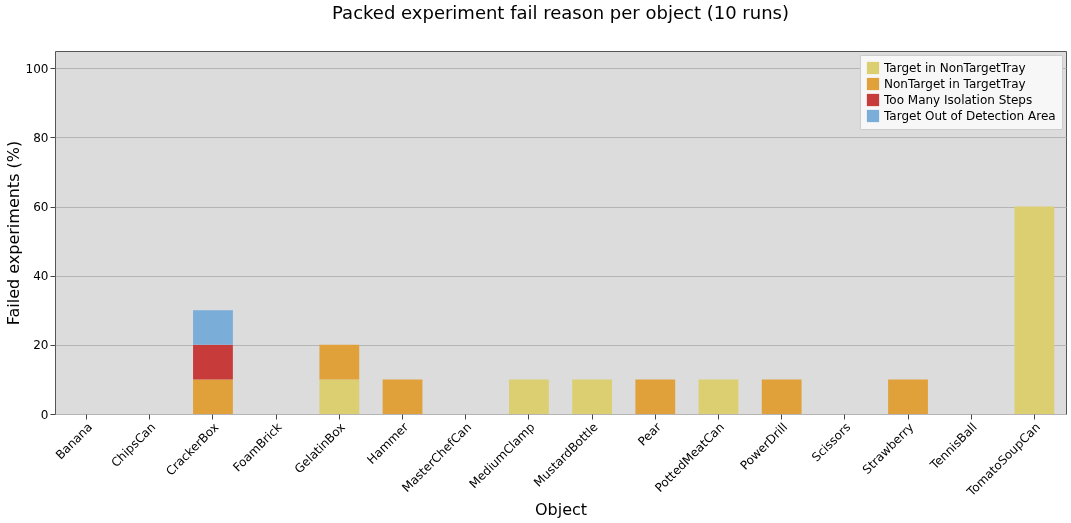 The width and height of the screenshot is (1071, 523). What do you see at coordinates (41, 276) in the screenshot?
I see `y-tick-label: 40` at bounding box center [41, 276].